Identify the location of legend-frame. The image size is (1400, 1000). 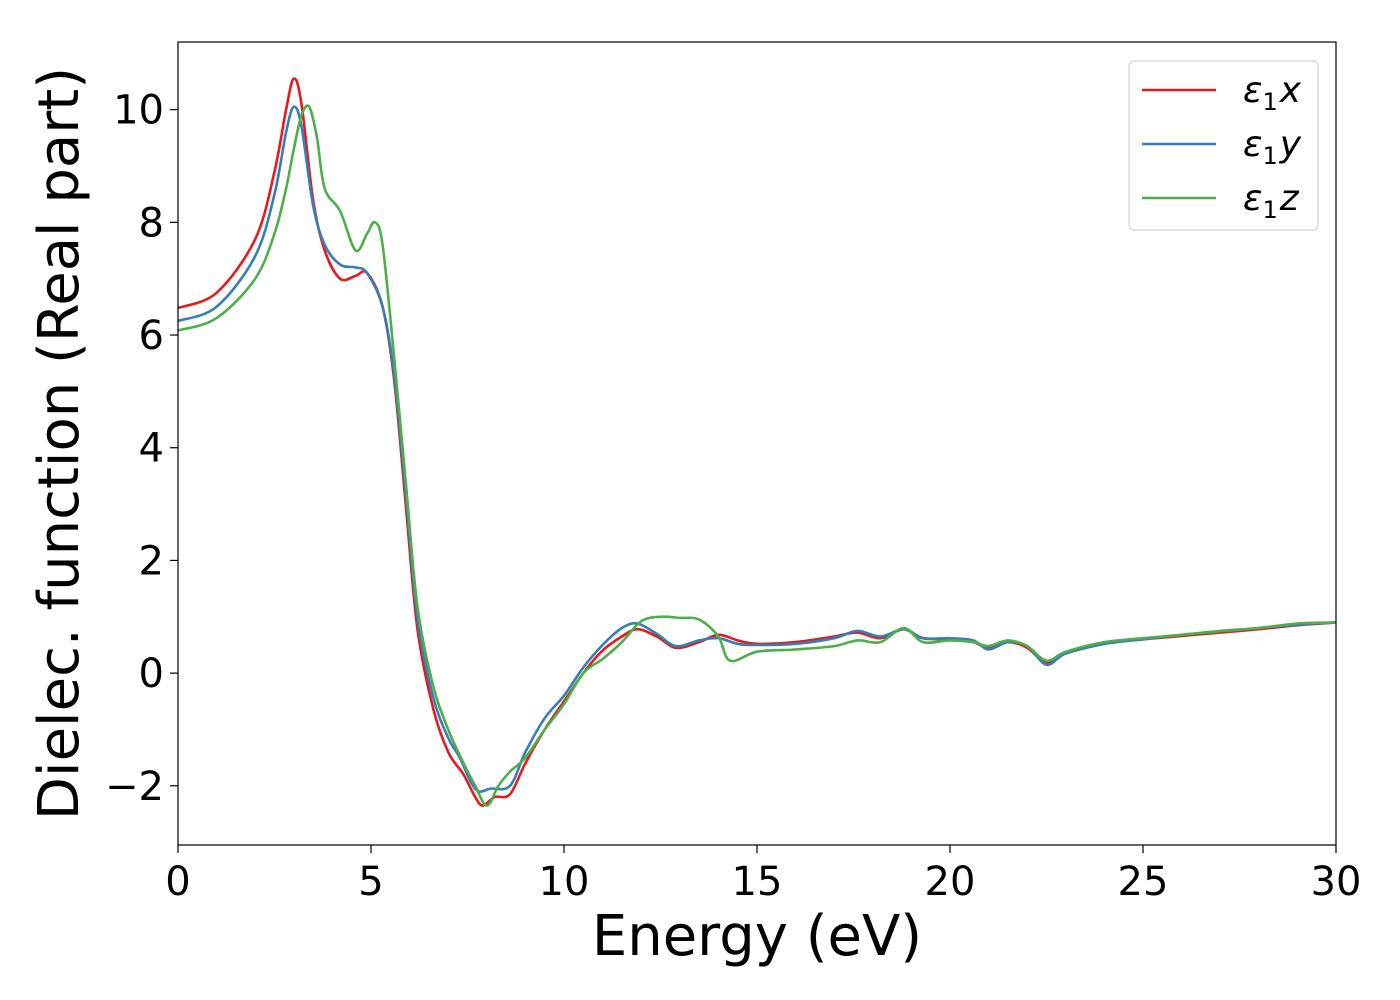
(1223, 145).